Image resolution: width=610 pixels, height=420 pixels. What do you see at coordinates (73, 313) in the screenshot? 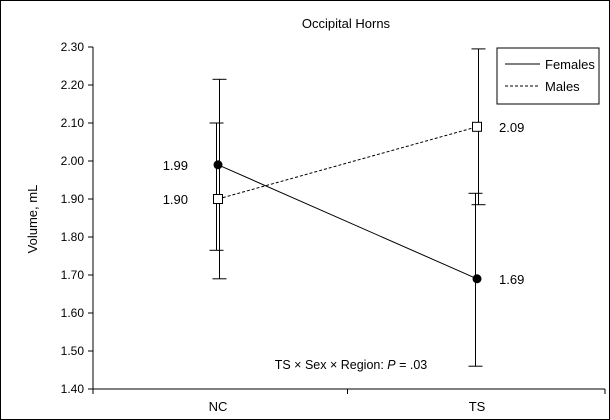
I see `y-tick-label: 1.60` at bounding box center [73, 313].